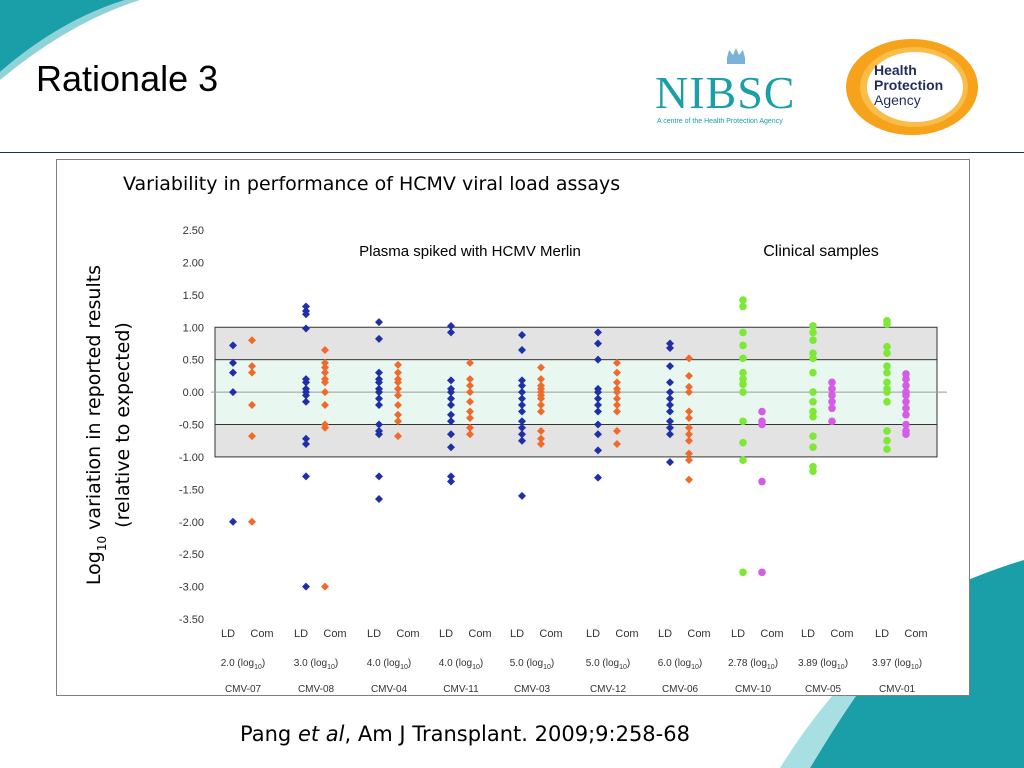 The height and width of the screenshot is (768, 1024). Describe the element at coordinates (191, 458) in the screenshot. I see `y-tick-label: -1.00` at that location.